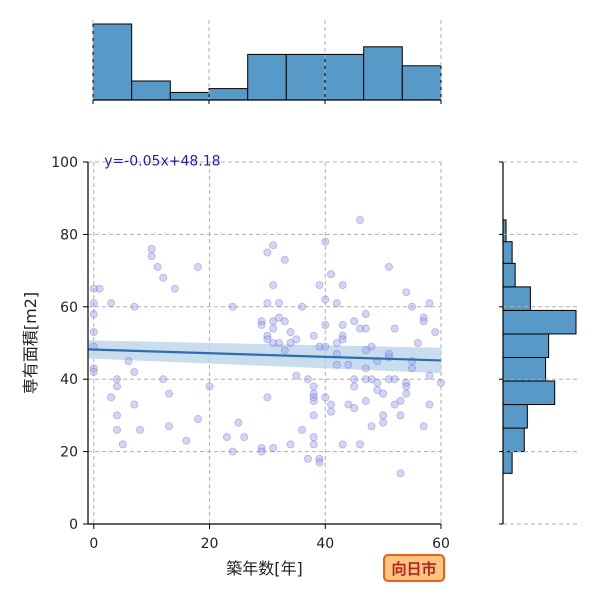 This screenshot has height=600, width=600. I want to click on y-tick-label: 100, so click(64, 163).